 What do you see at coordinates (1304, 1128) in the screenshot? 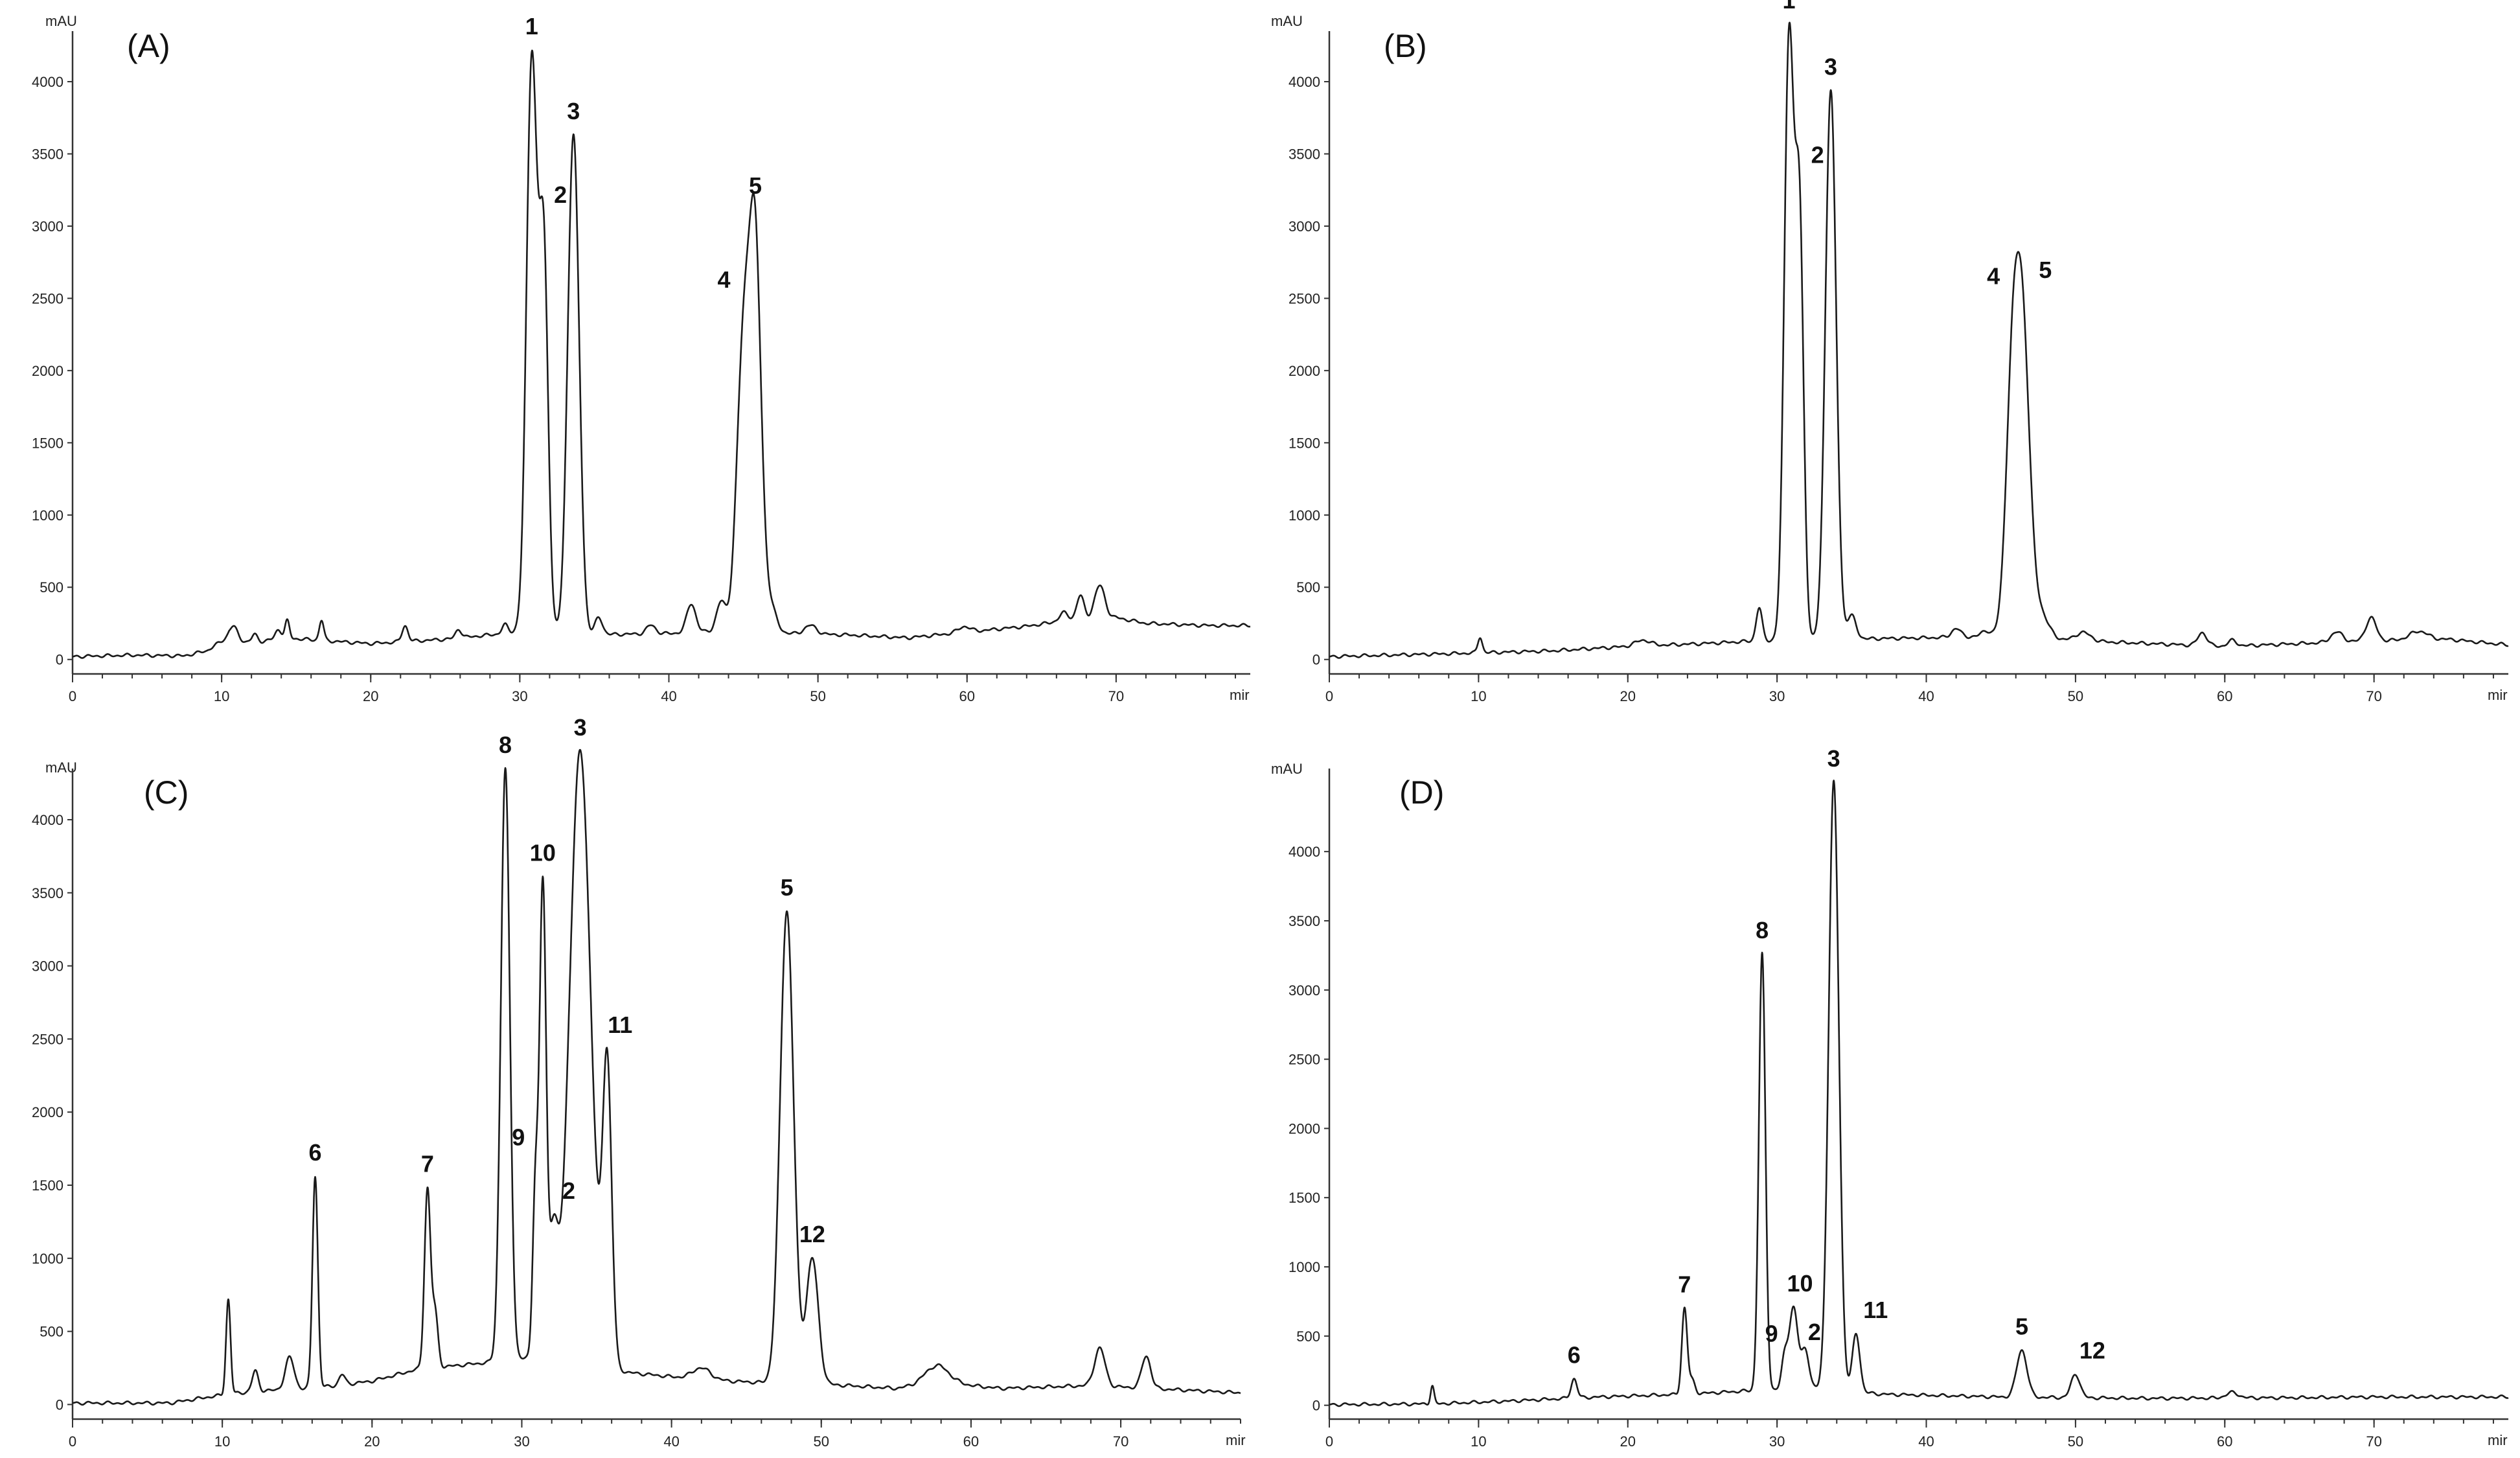
I see `panel-d-y-tick-label: 2000` at bounding box center [1304, 1128].